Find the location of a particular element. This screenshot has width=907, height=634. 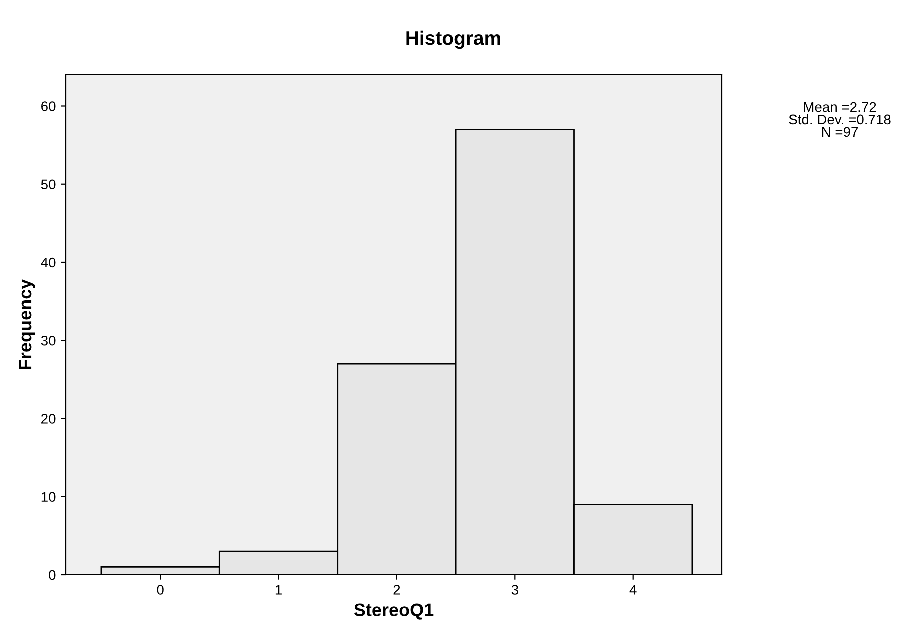

y-tick-label: 10 is located at coordinates (49, 497).